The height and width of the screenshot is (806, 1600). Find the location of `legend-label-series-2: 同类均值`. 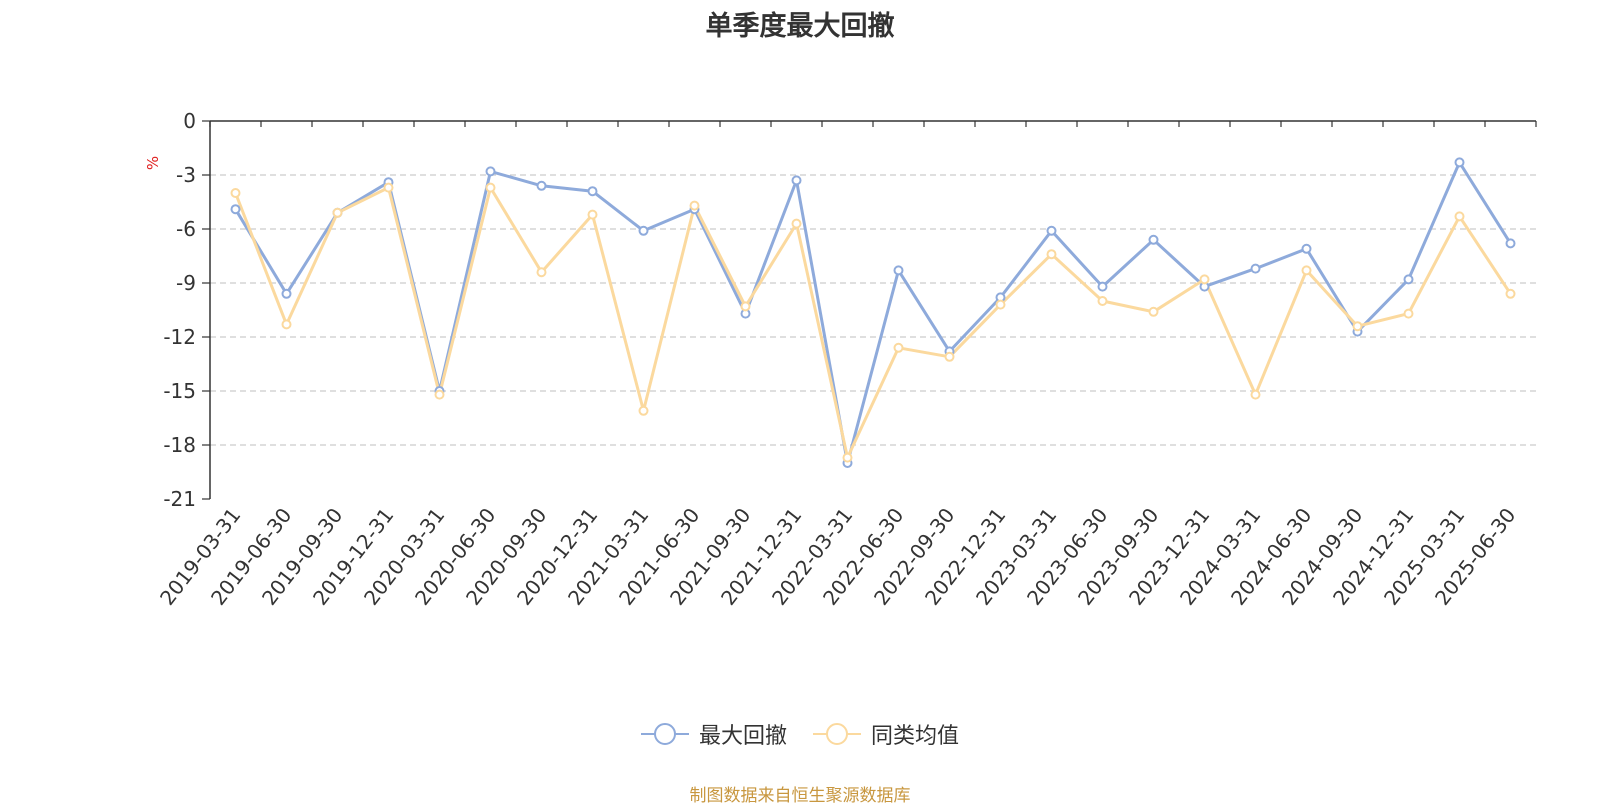

legend-label-series-2: 同类均值 is located at coordinates (915, 736).